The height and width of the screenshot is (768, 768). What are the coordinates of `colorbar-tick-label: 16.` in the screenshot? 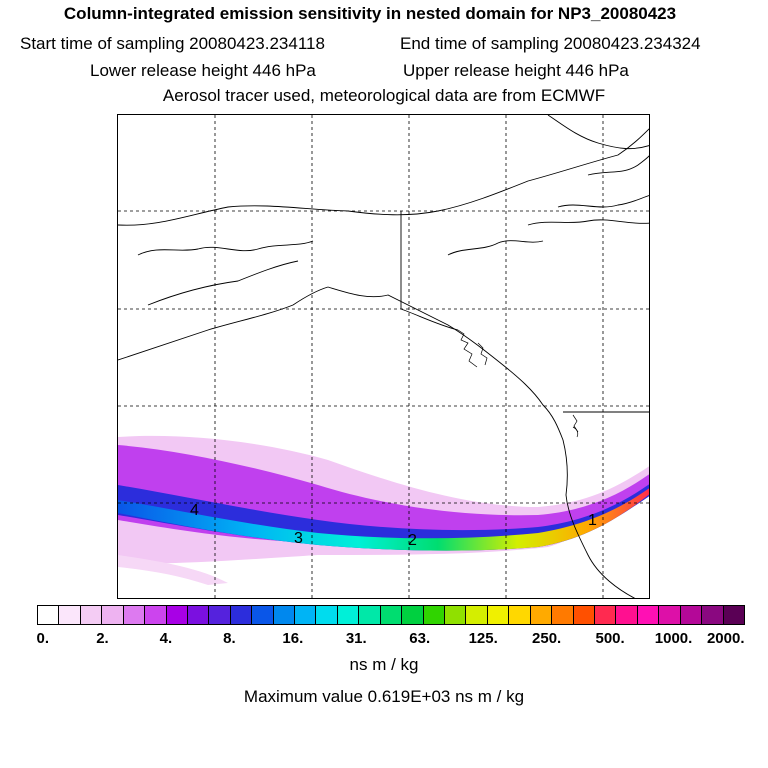 It's located at (293, 638).